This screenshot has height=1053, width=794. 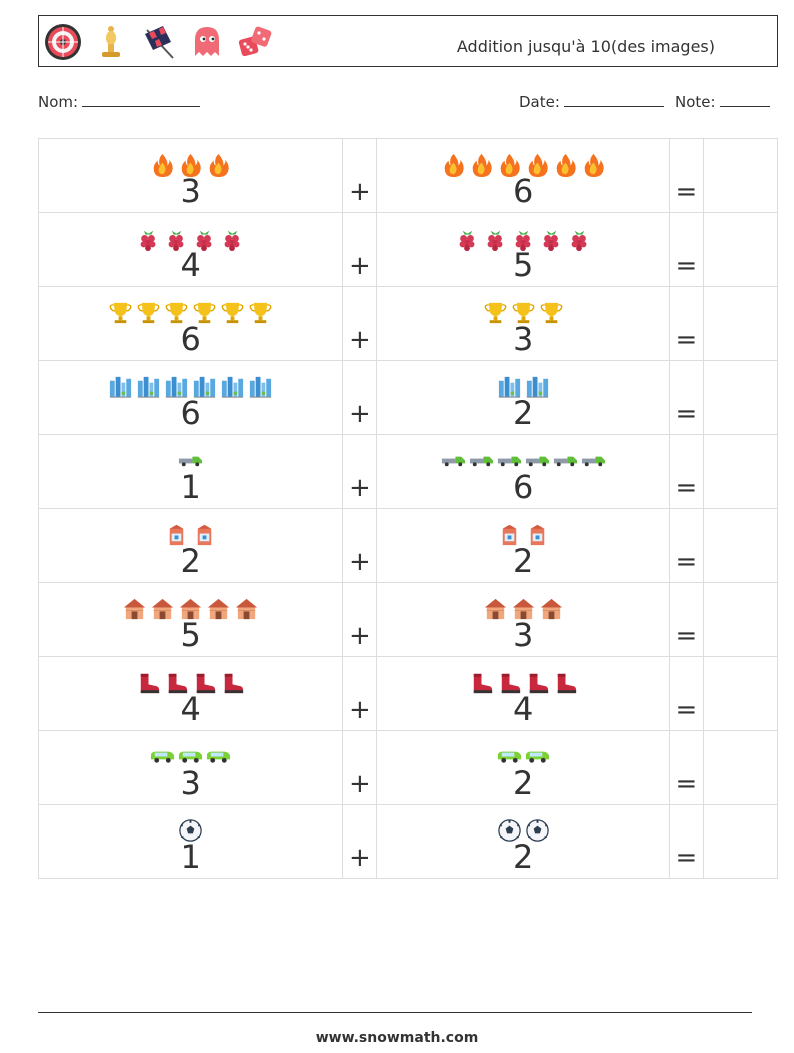 I want to click on date-label: Date:, so click(x=539, y=102).